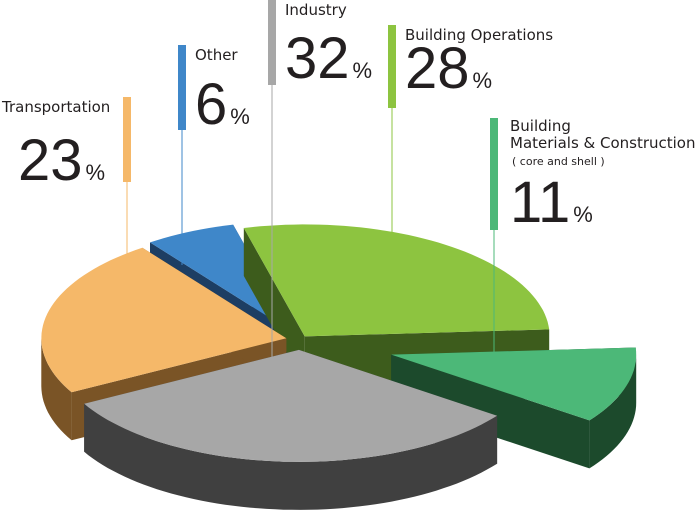 Image resolution: width=696 pixels, height=525 pixels. What do you see at coordinates (558, 161) in the screenshot?
I see `annotation: ( core and shell )` at bounding box center [558, 161].